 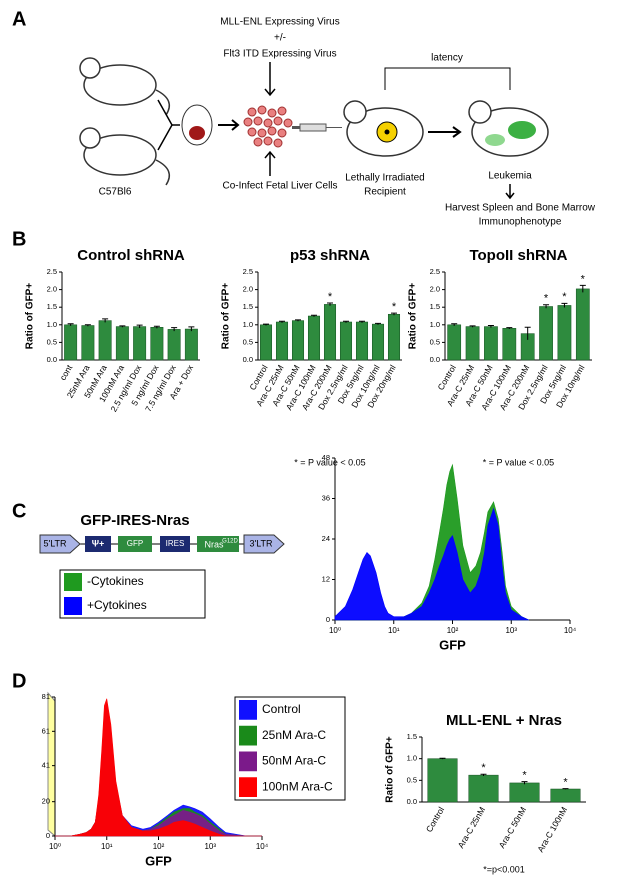 What do you see at coordinates (261, 543) in the screenshot?
I see `construct-text: 3'LTR` at bounding box center [261, 543].